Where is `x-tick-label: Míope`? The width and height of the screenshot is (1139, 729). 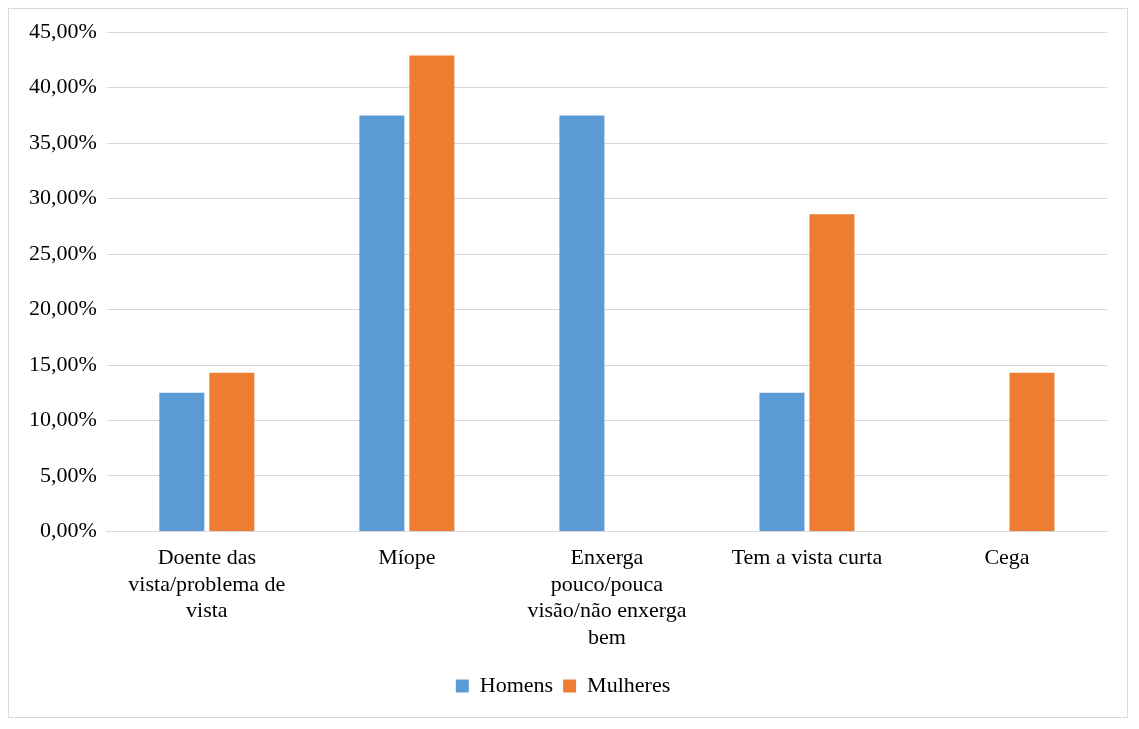 x-tick-label: Míope is located at coordinates (407, 557).